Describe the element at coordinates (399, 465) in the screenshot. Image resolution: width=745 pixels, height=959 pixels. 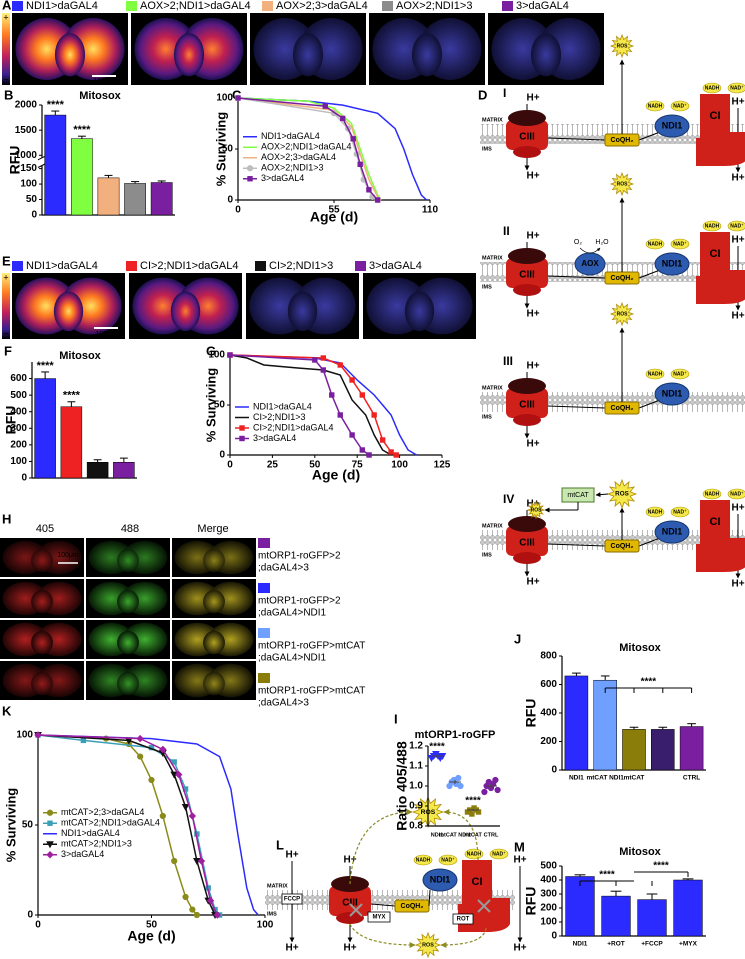
I see `x-tick-label: 100` at that location.